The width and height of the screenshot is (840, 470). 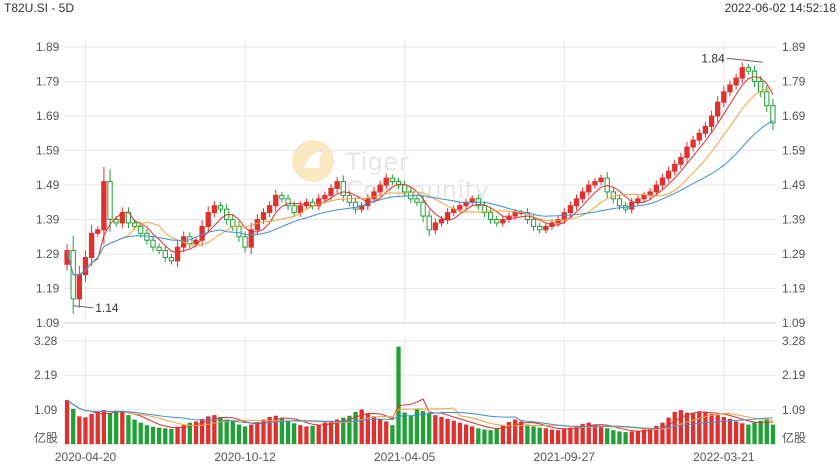 What do you see at coordinates (46, 437) in the screenshot?
I see `volume-unit-label-left: 亿股` at bounding box center [46, 437].